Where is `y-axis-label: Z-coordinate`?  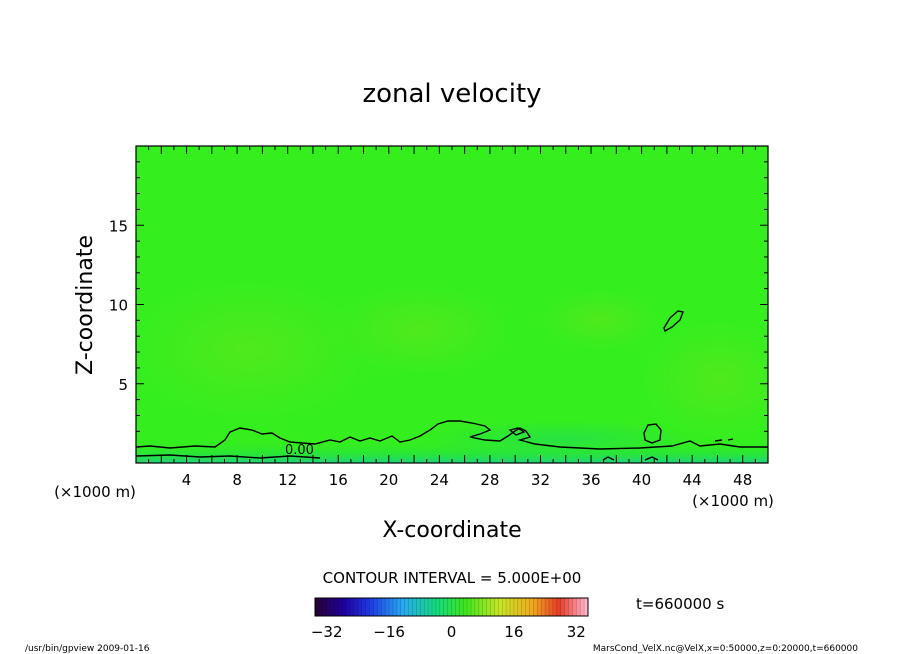
y-axis-label: Z-coordinate is located at coordinates (85, 305).